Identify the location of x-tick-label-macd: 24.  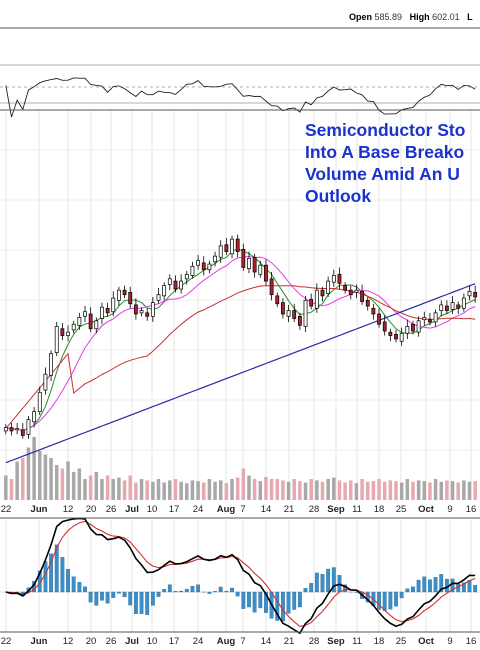
(198, 641).